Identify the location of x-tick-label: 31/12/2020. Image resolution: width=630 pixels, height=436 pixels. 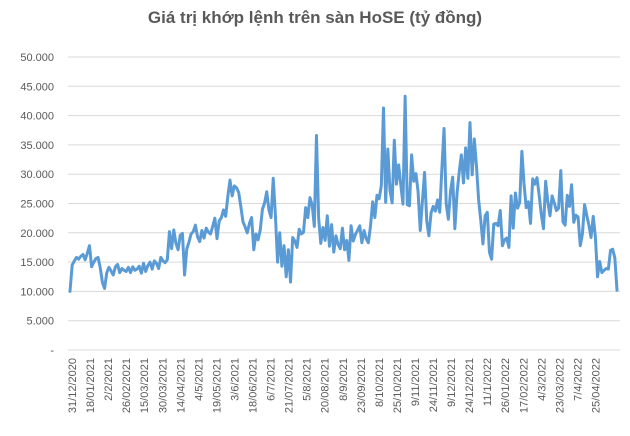
(73, 385).